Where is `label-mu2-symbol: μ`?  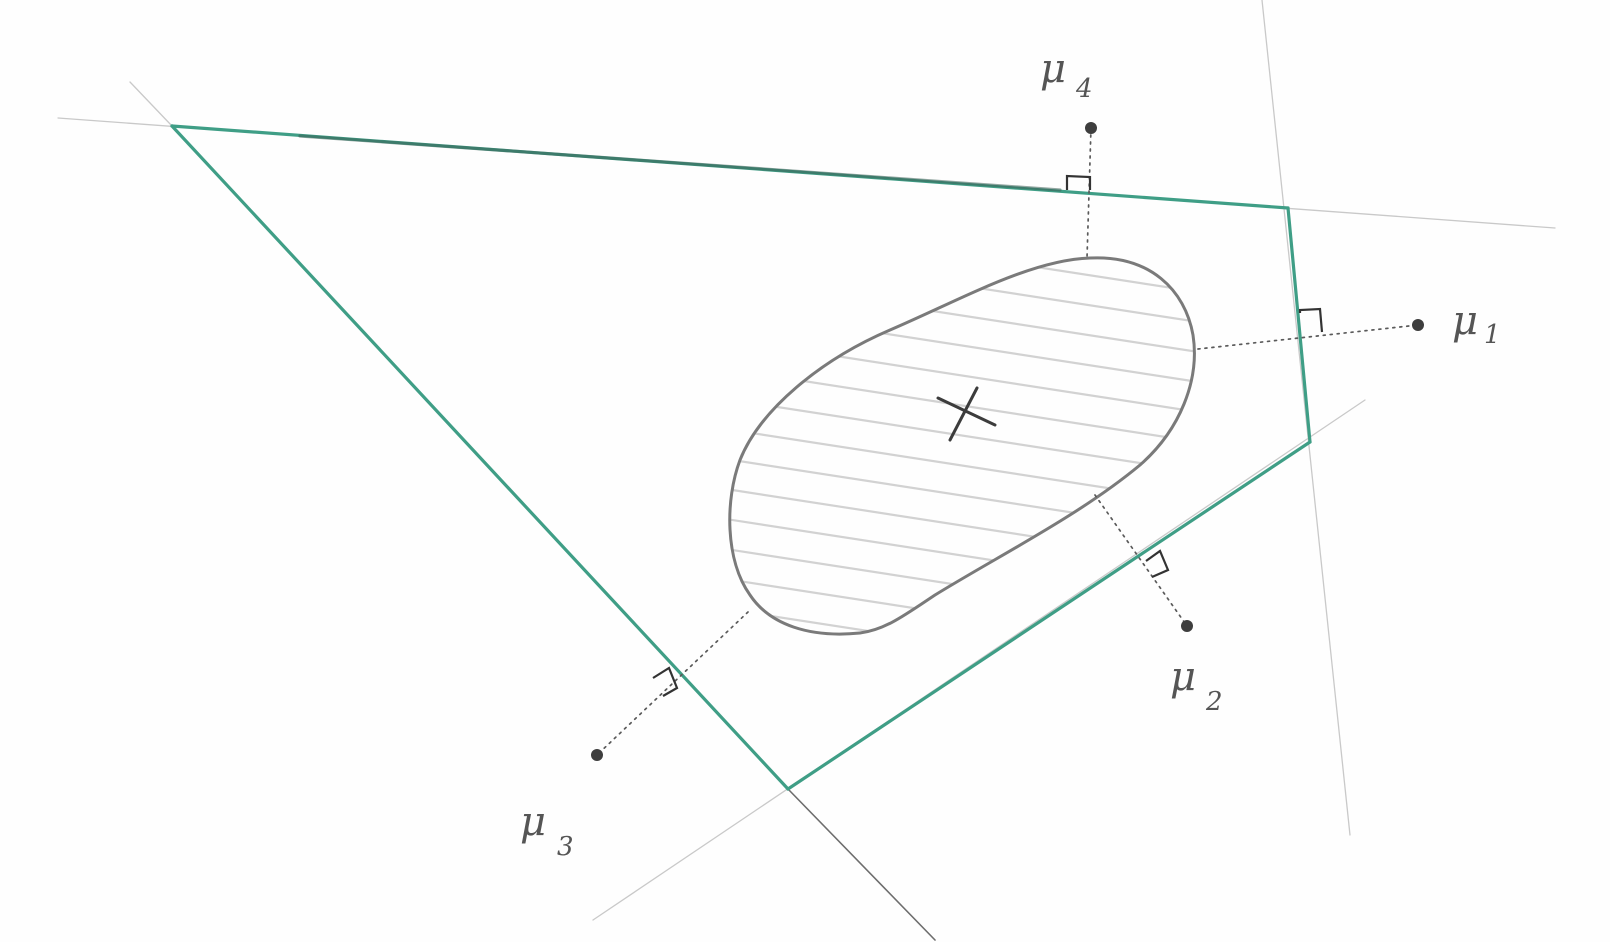 label-mu2-symbol: μ is located at coordinates (1183, 677).